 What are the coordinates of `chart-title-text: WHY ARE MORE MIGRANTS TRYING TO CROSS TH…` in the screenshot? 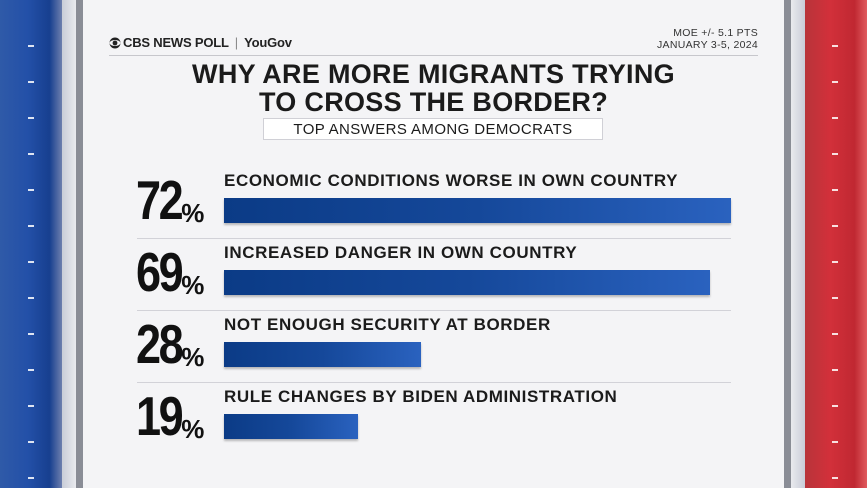 It's located at (433, 88).